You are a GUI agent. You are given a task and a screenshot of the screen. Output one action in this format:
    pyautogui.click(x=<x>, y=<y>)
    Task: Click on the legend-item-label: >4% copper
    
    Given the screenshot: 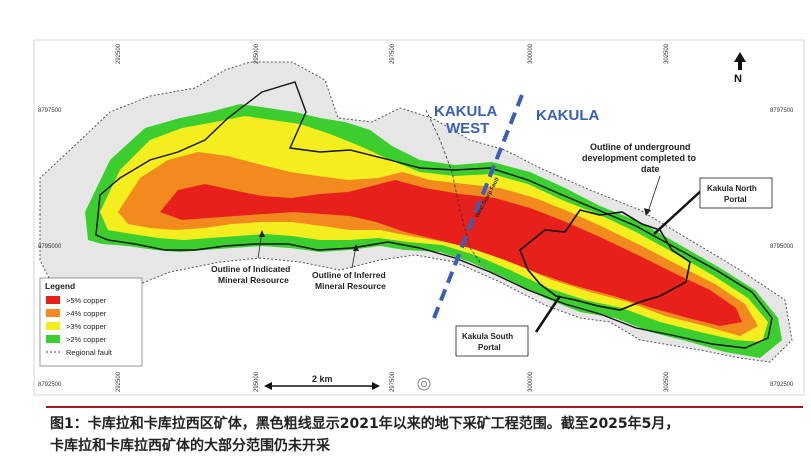 What is the action you would take?
    pyautogui.click(x=86, y=313)
    